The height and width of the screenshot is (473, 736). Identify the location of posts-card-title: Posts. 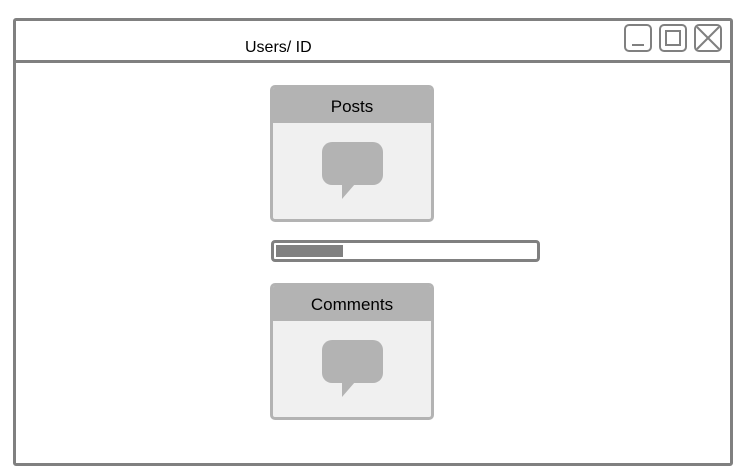
(352, 106).